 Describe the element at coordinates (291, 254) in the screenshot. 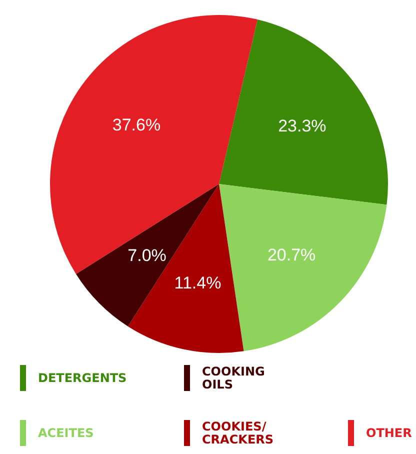

I see `data-label: 20.7%` at that location.